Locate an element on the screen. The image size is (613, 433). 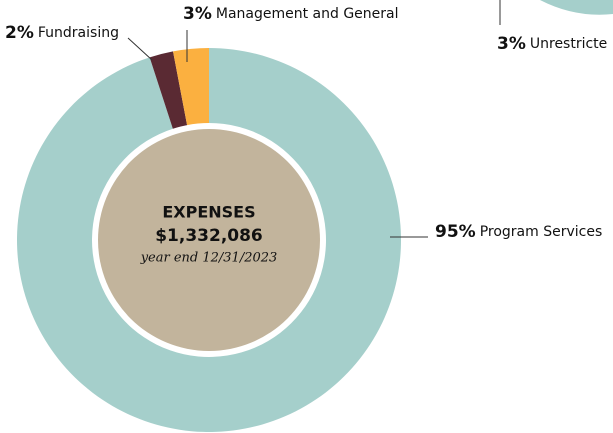
center-subtitle: year end 12/31/2023 is located at coordinates (209, 258).